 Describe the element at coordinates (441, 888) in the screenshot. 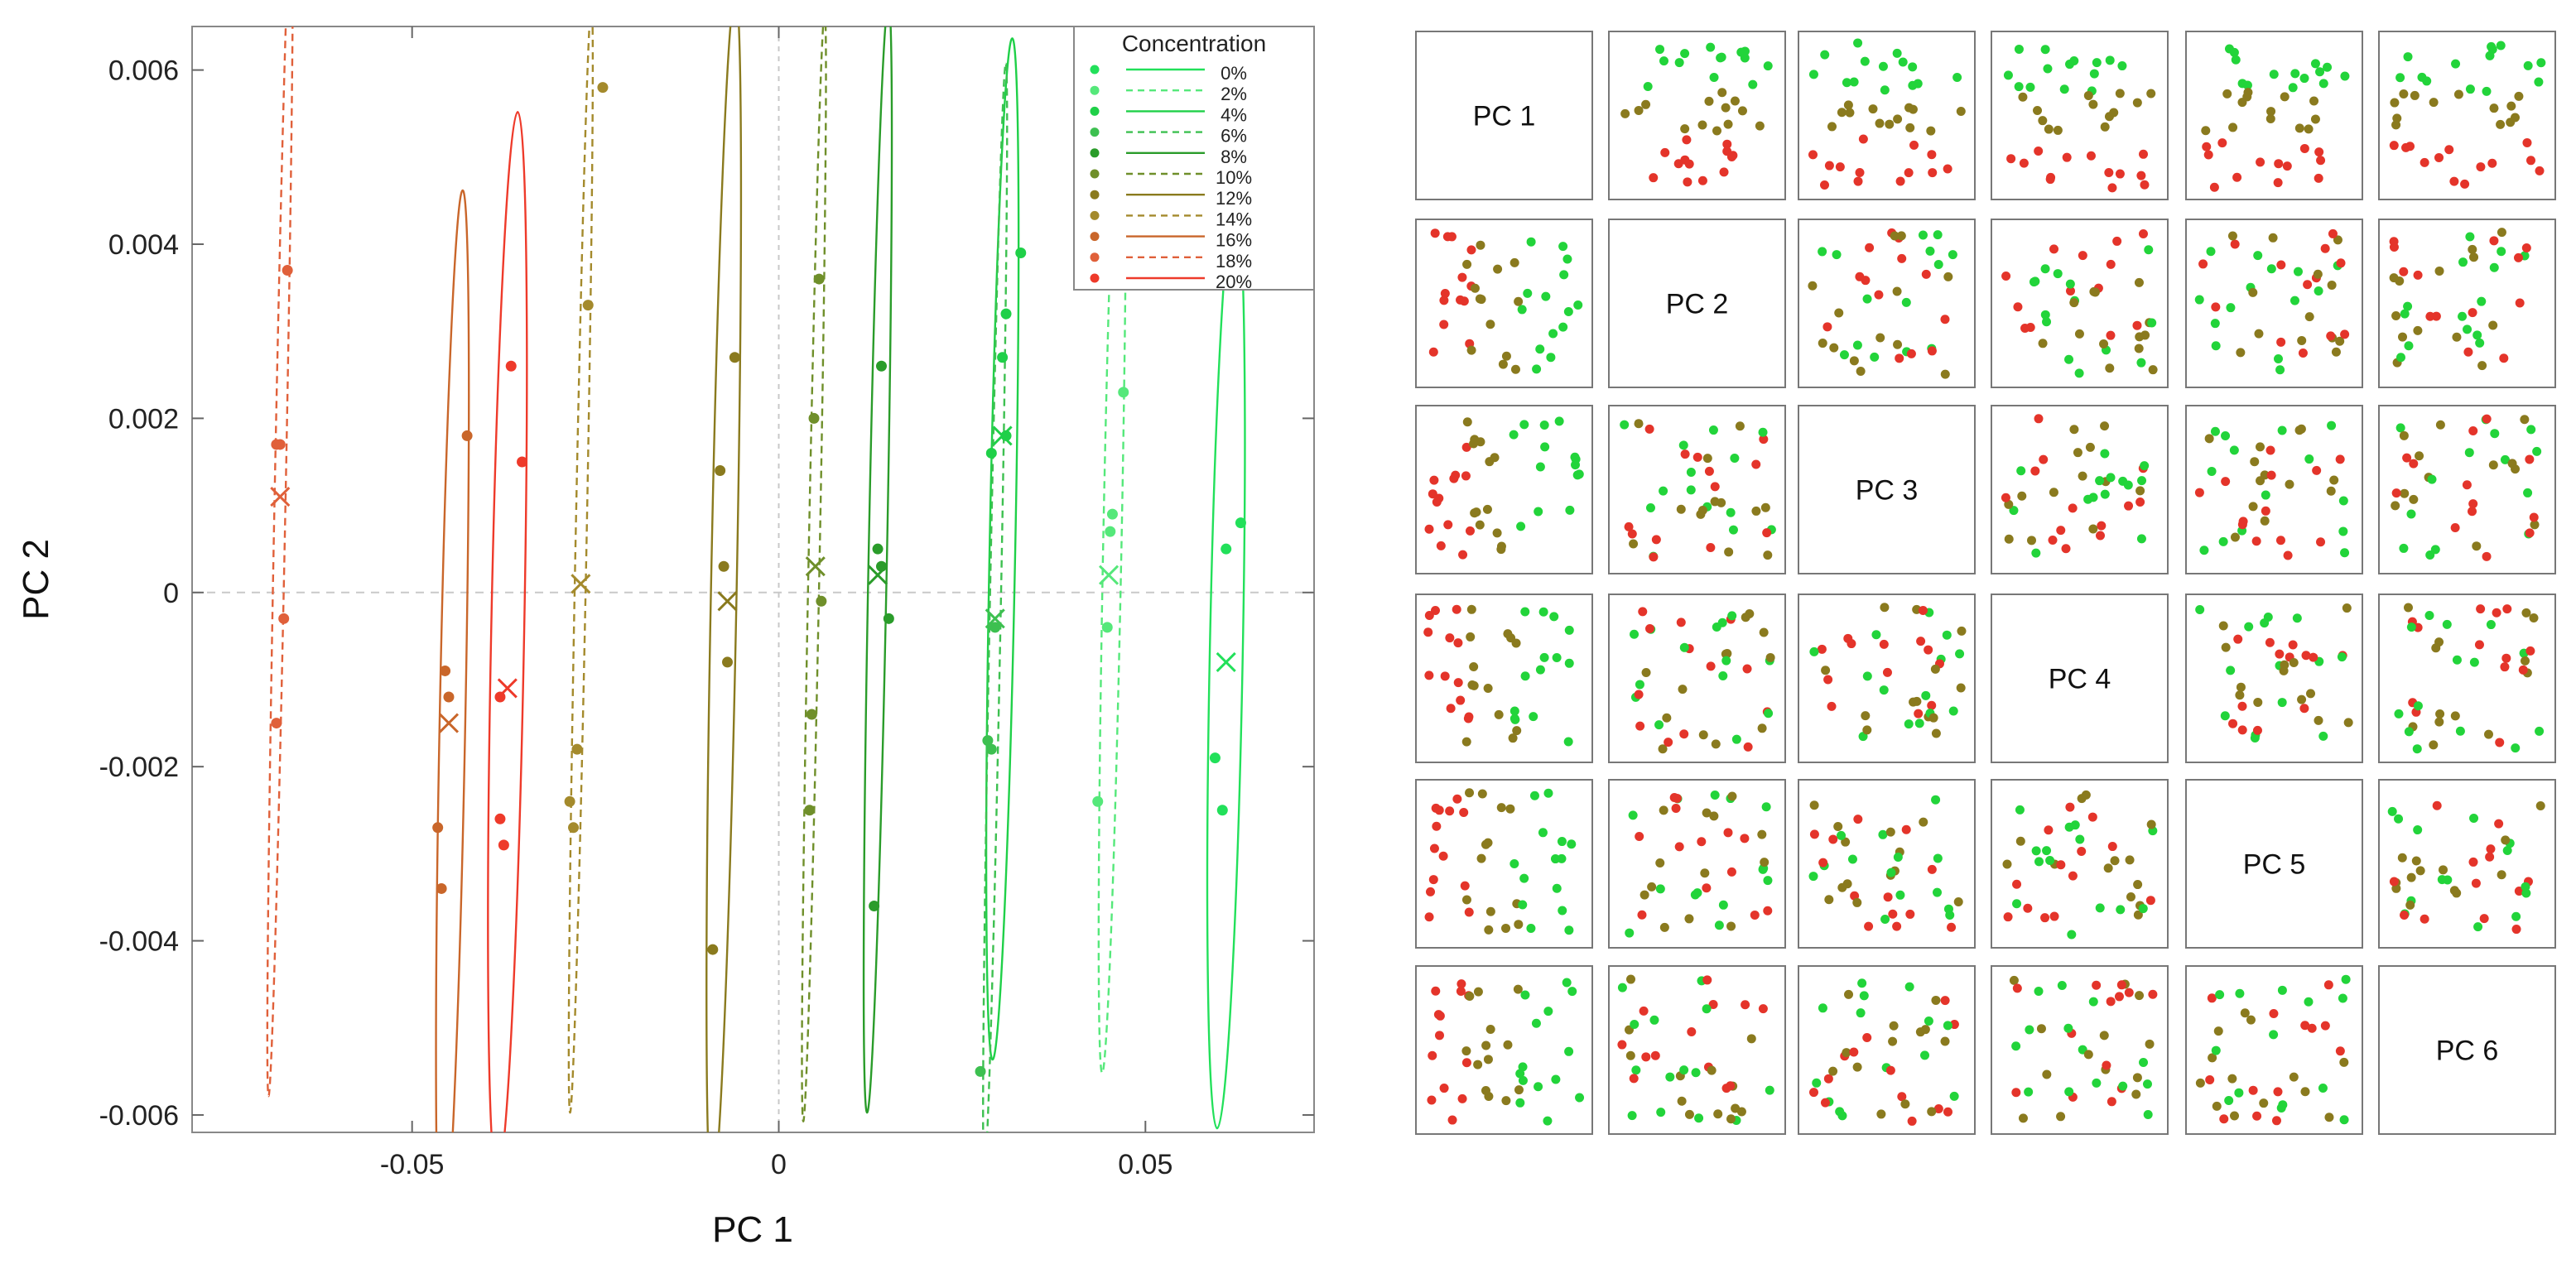

I see `point-16pct` at that location.